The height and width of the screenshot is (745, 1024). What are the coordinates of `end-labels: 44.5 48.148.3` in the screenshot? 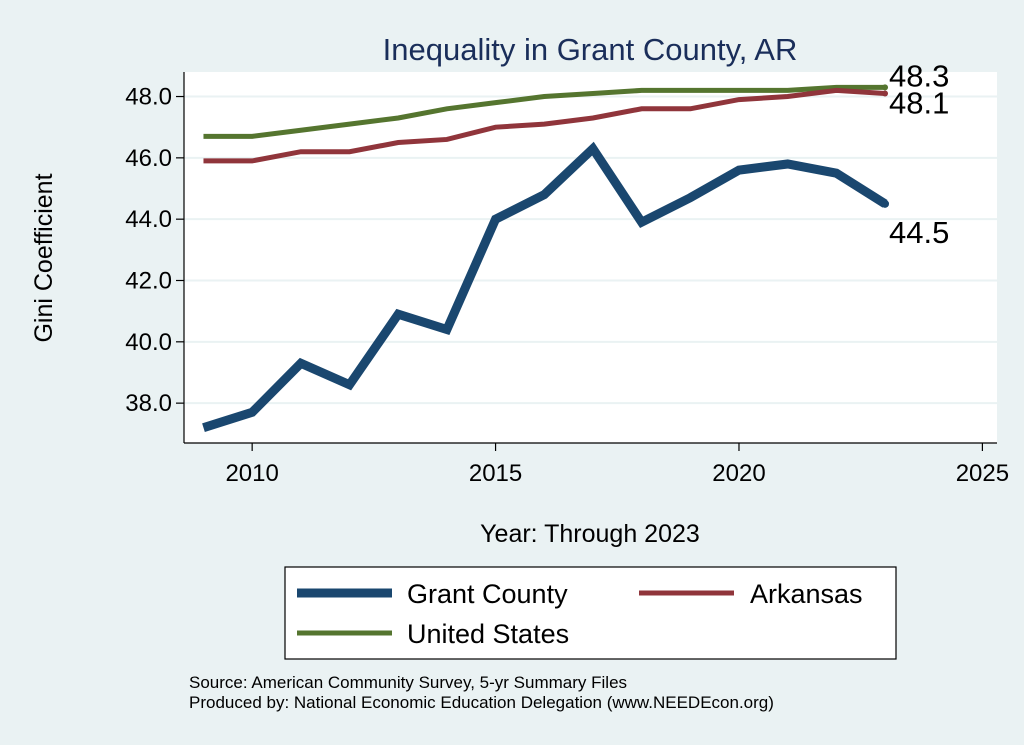 It's located at (919, 154).